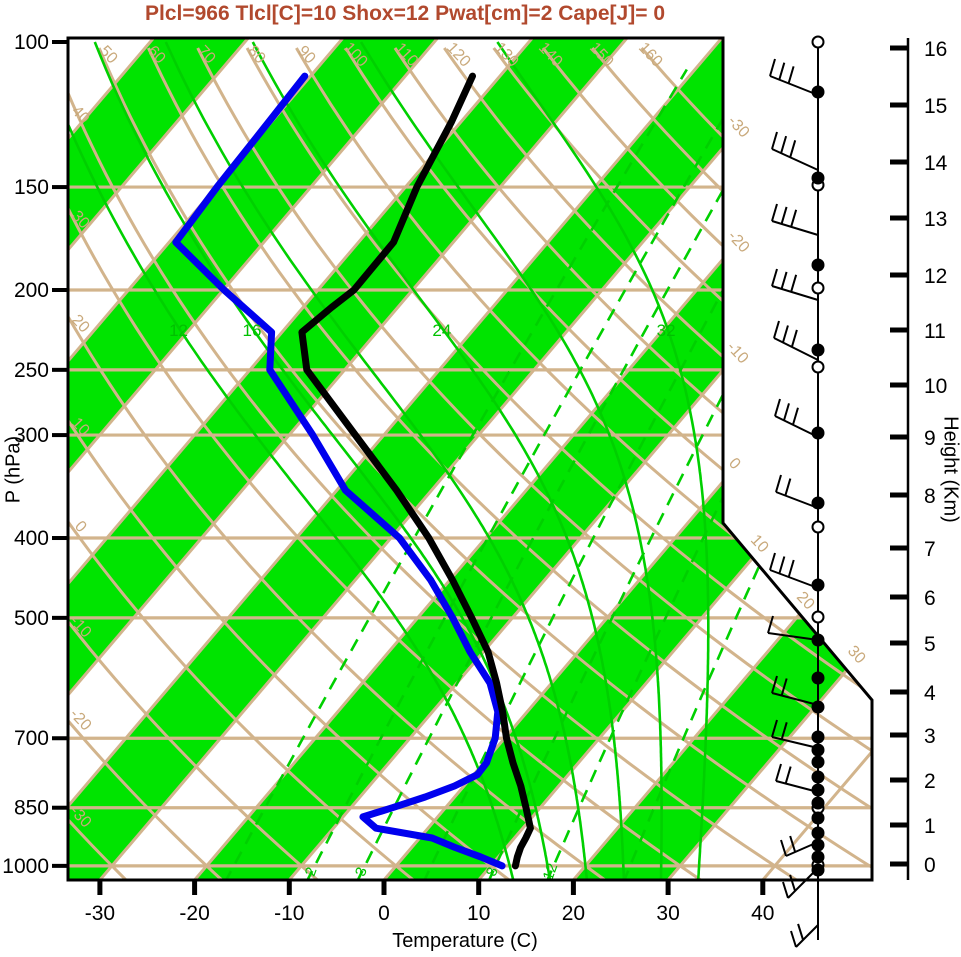  Describe the element at coordinates (667, 913) in the screenshot. I see `temperature-tick-label: 30` at that location.